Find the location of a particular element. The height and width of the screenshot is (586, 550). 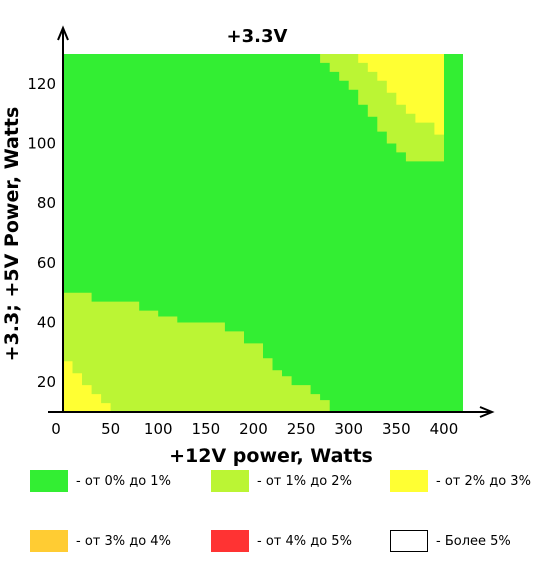

chart-title: +3.3V is located at coordinates (257, 36).